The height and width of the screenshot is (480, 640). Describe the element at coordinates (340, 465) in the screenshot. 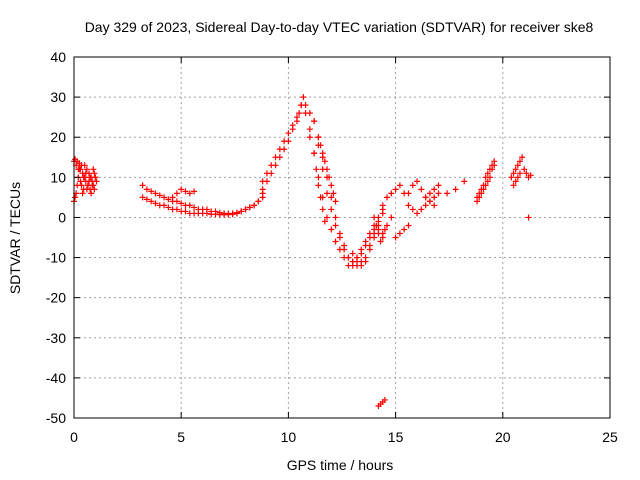

I see `x-axis-label: GPS time / hours` at that location.